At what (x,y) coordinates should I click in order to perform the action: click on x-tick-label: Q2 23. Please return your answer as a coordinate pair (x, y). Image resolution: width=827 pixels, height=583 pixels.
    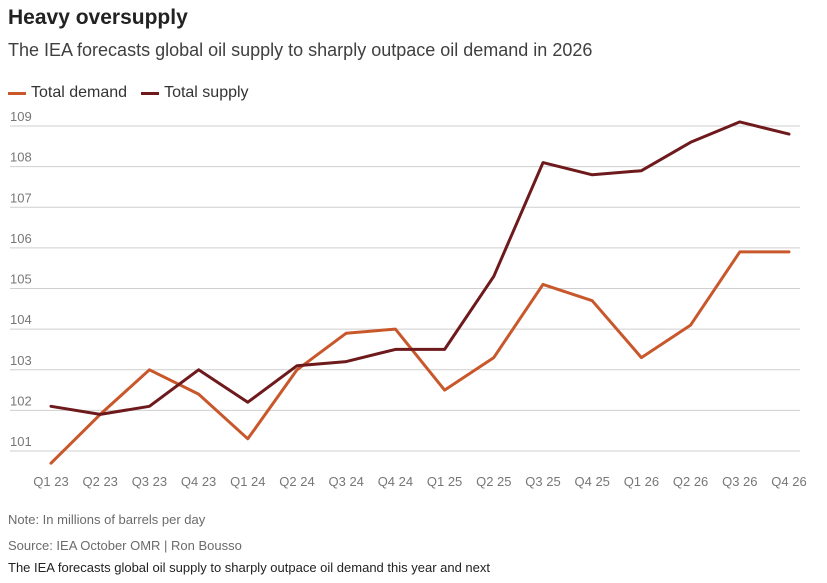
    Looking at the image, I should click on (99, 481).